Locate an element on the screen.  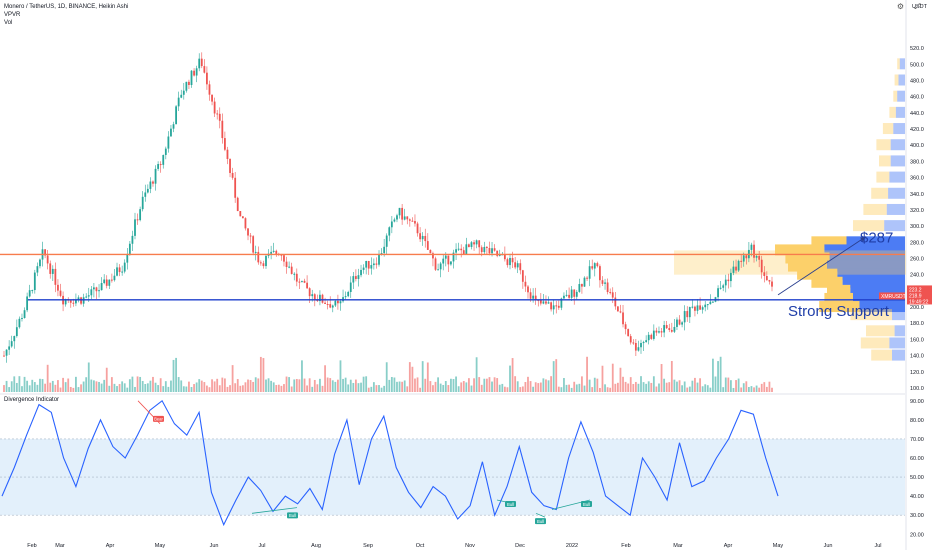
settings-icon: ⚙ is located at coordinates (900, 6).